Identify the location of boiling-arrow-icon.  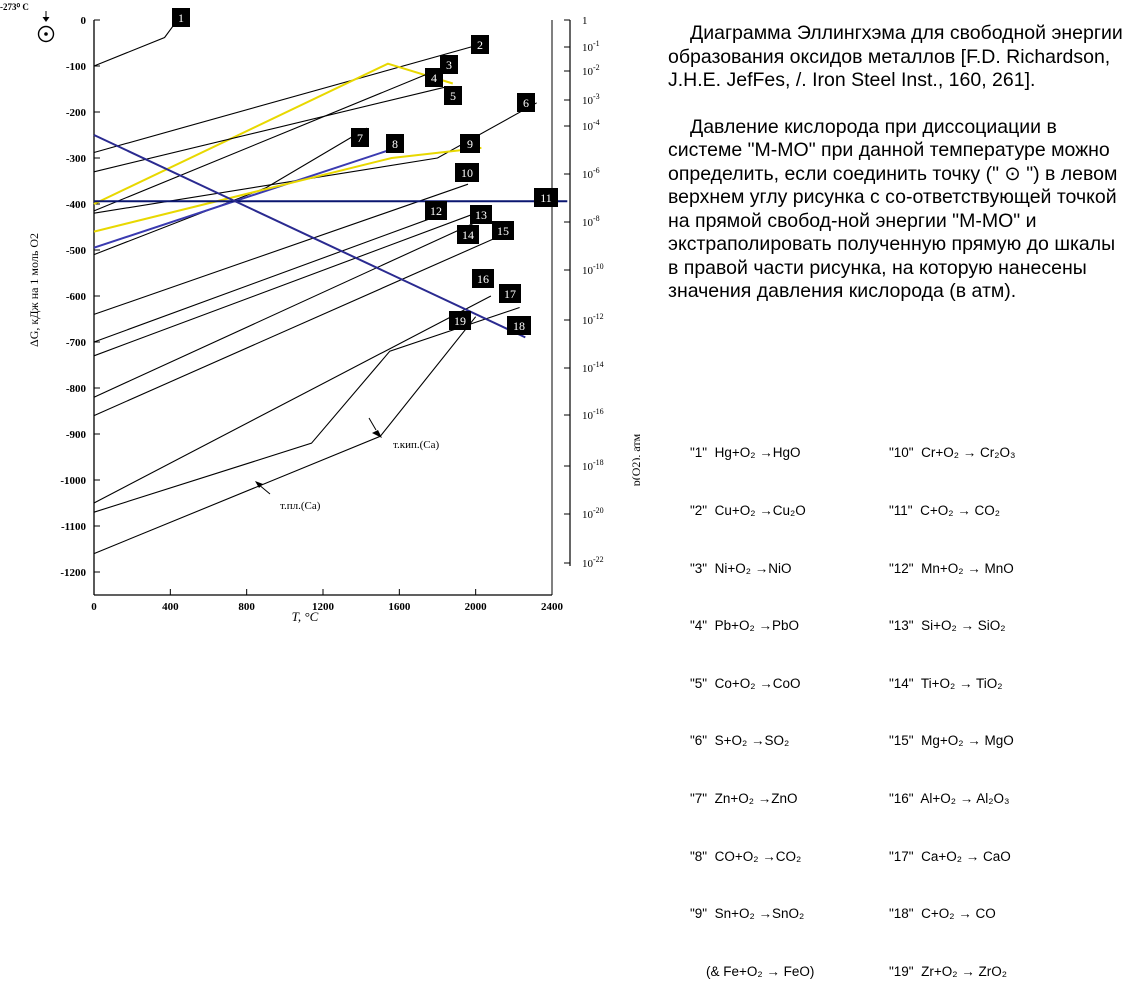
(377, 434).